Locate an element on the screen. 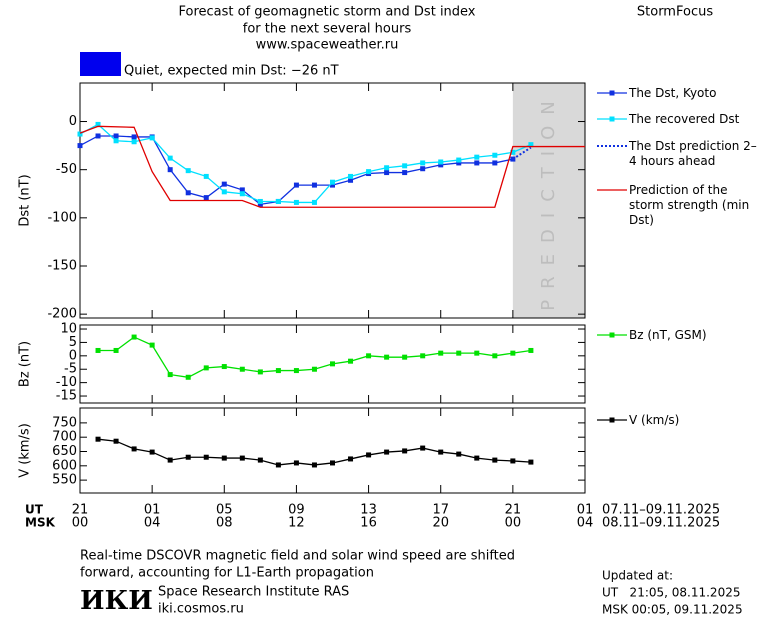 Image resolution: width=760 pixels, height=620 pixels. y-tick-label: 550 is located at coordinates (64, 480).